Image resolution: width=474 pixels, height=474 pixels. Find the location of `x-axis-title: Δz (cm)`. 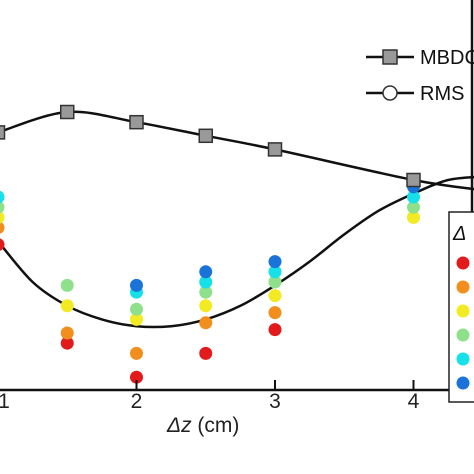

x-axis-title: Δz (cm) is located at coordinates (202, 425).